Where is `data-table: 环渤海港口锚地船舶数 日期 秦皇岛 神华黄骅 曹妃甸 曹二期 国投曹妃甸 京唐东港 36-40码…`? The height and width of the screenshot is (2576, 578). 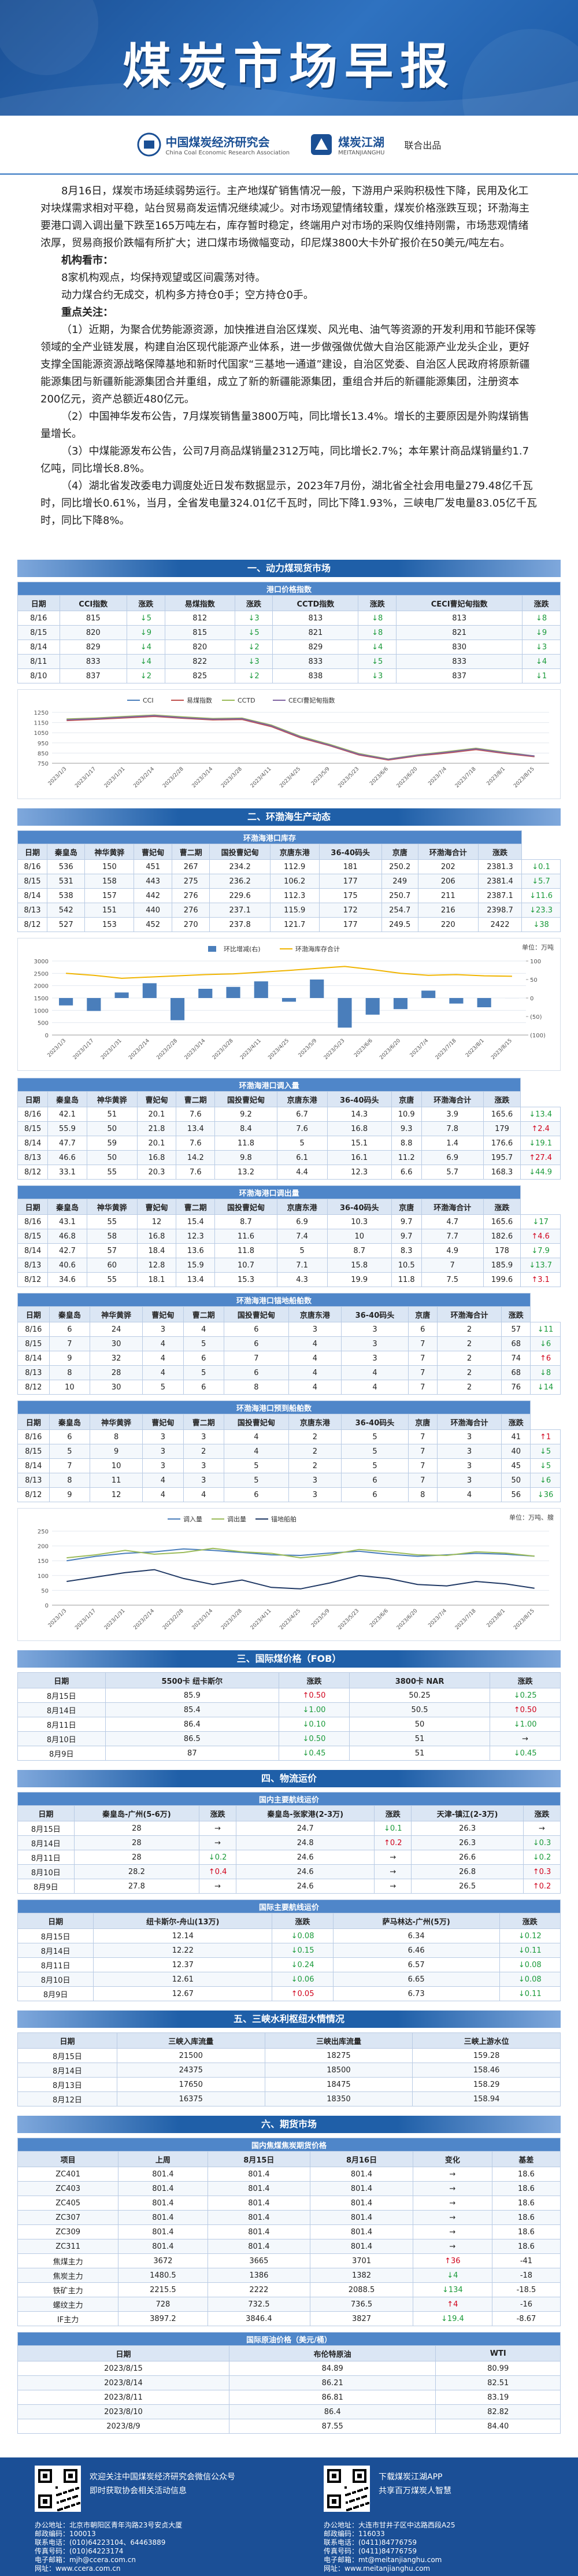 data-table: 环渤海港口锚地船舶数 日期 秦皇岛 神华黄骅 曹妃甸 曹二期 国投曹妃甸 京唐东港 36-40码… is located at coordinates (289, 1344).